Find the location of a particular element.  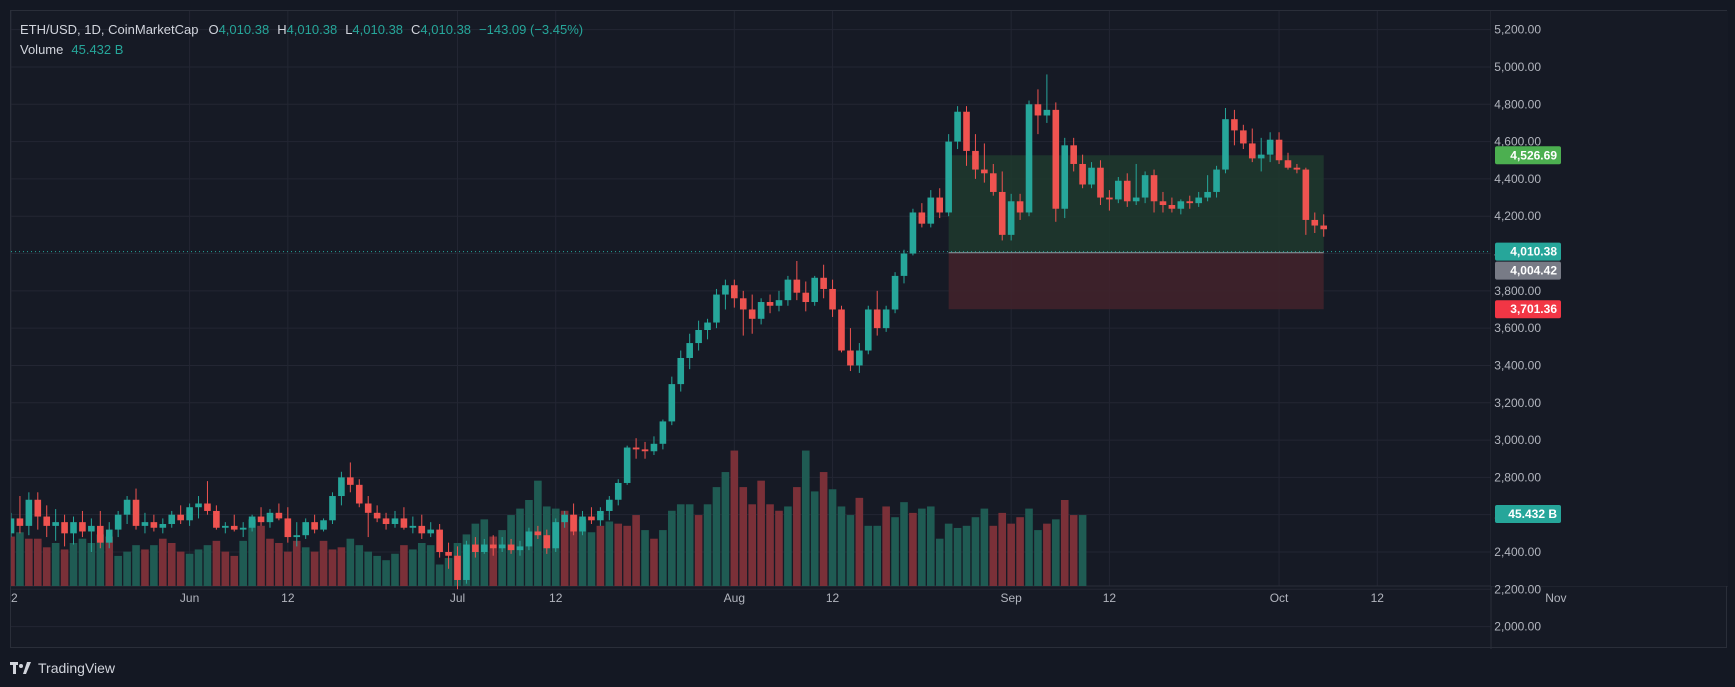

target-price-tag: 4,526.69 is located at coordinates (1533, 155).